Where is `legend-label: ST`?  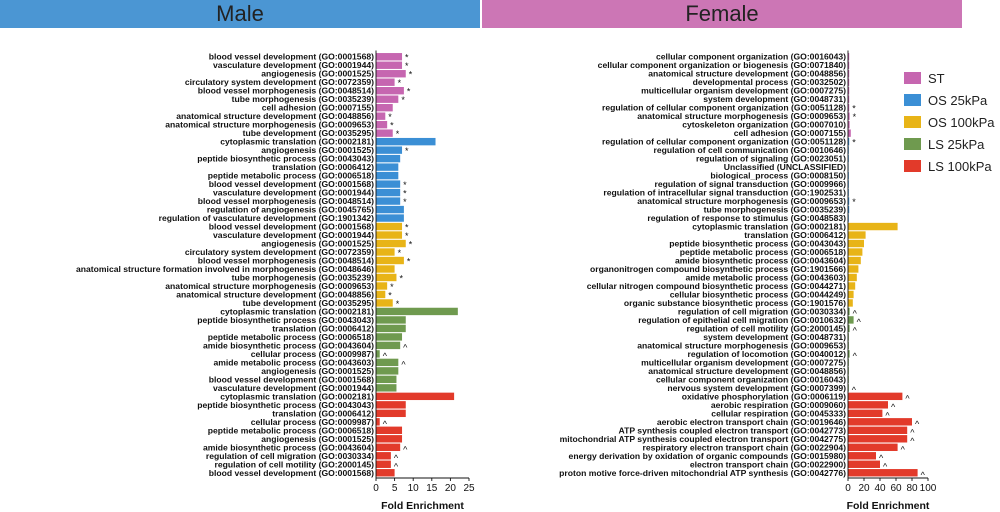 legend-label: ST is located at coordinates (936, 78).